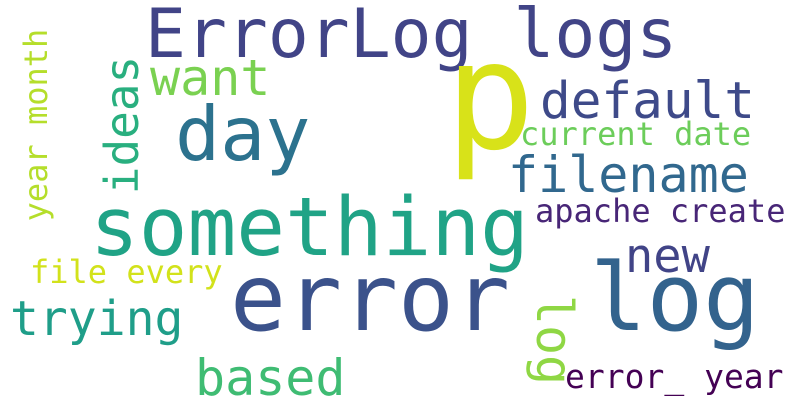 The height and width of the screenshot is (400, 800). What do you see at coordinates (36, 125) in the screenshot?
I see `word: year month` at bounding box center [36, 125].